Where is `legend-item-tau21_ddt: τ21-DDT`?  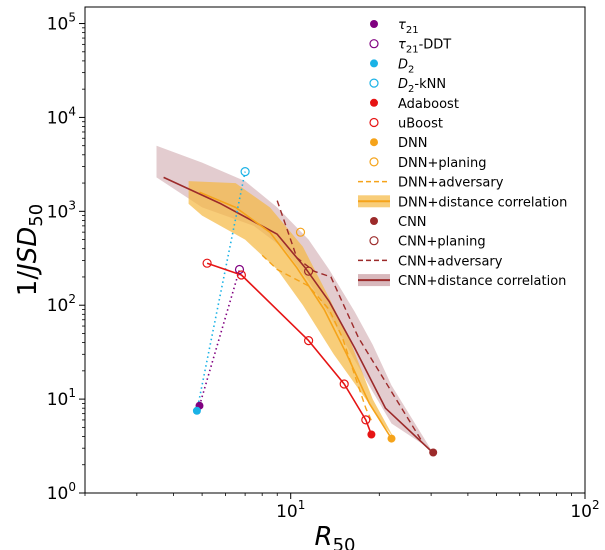
legend-item-tau21_ddt: τ21-DDT is located at coordinates (410, 47).